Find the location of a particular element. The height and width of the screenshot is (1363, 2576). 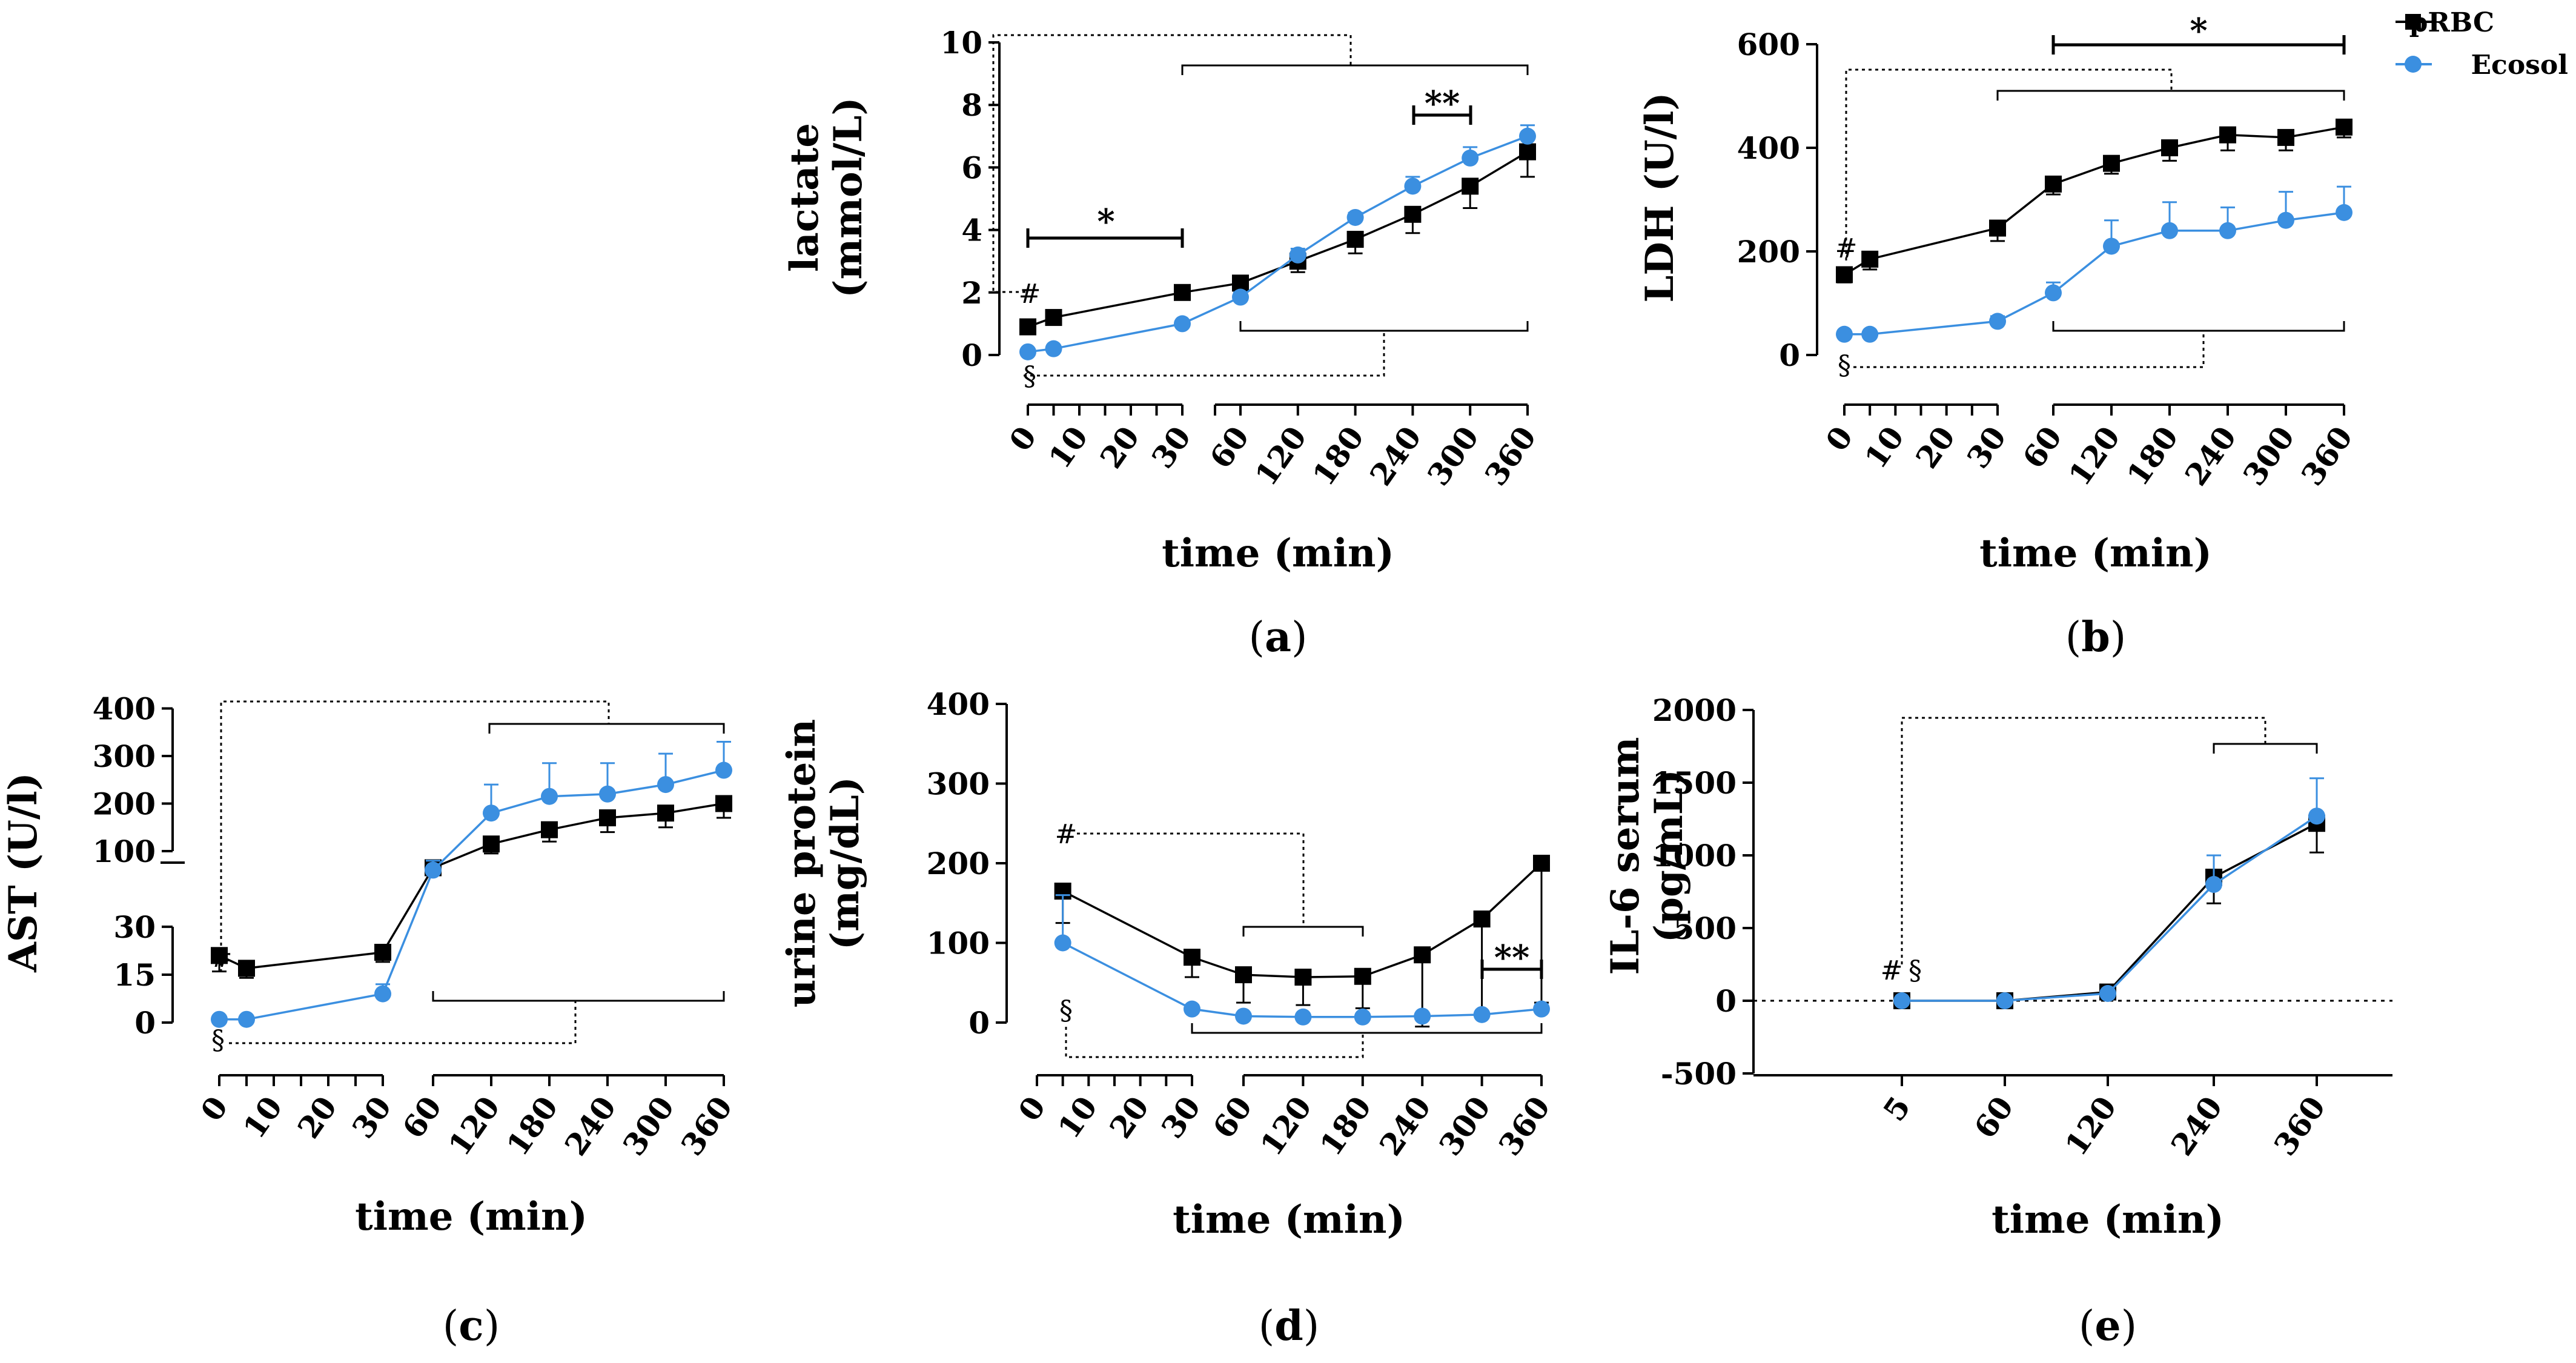

a-xtick-label: 30 is located at coordinates (1171, 447).